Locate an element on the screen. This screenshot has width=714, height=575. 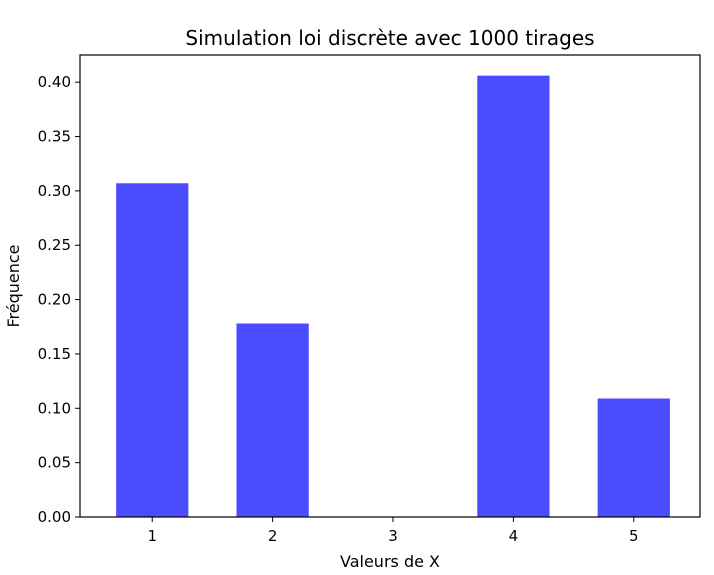
x-tick-label: 2 is located at coordinates (273, 536).